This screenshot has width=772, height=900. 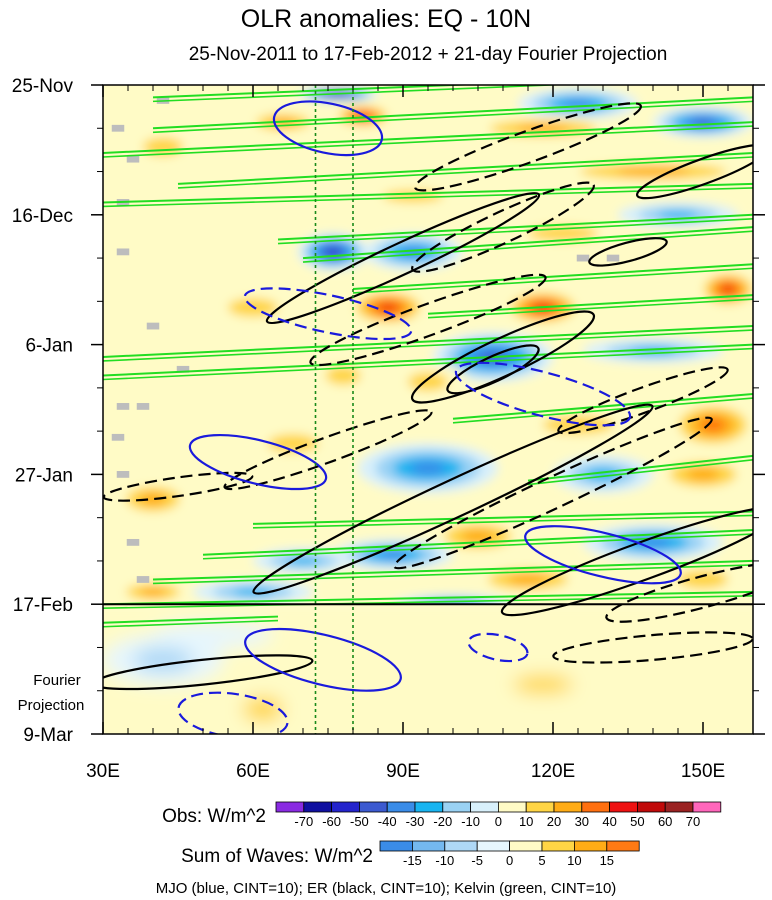 What do you see at coordinates (49, 346) in the screenshot?
I see `y-tick-label: 6-Jan` at bounding box center [49, 346].